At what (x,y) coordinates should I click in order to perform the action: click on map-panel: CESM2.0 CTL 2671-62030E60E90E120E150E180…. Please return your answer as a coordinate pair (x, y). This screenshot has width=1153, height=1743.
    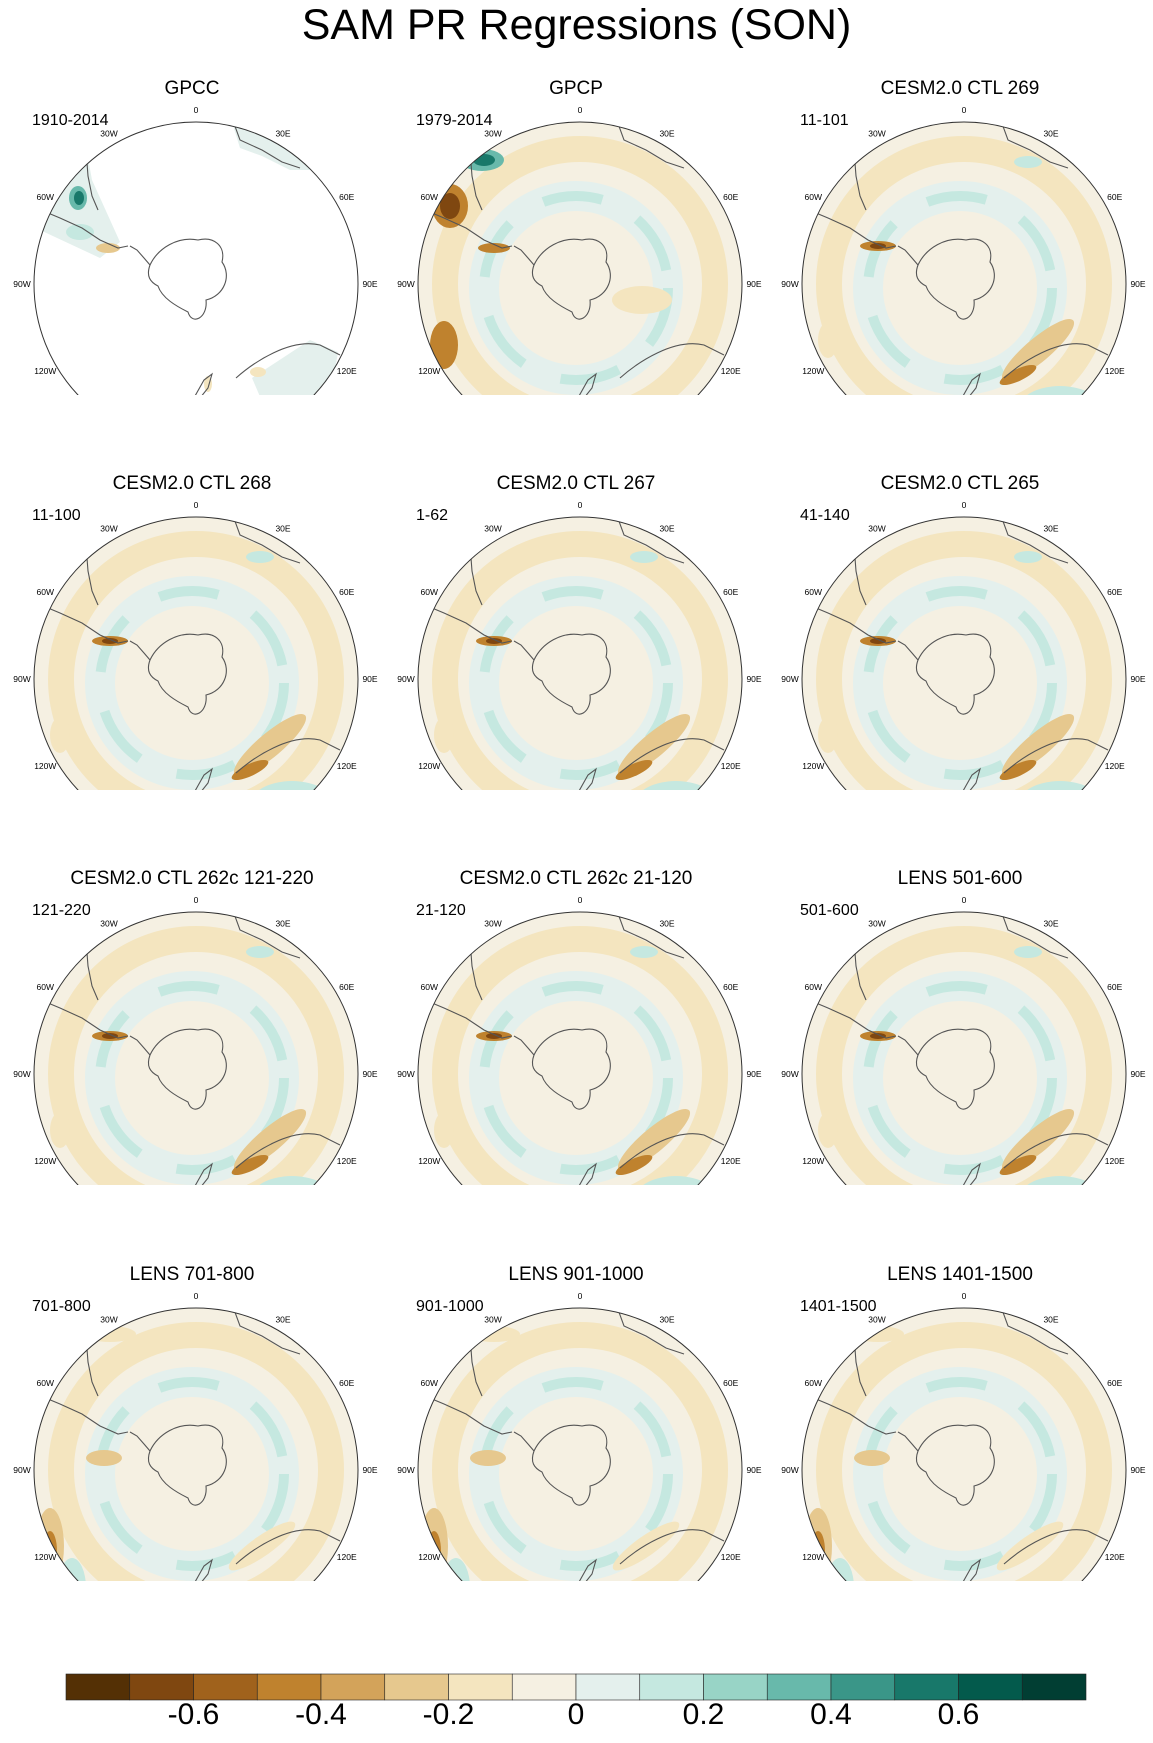
    Looking at the image, I should click on (576, 592).